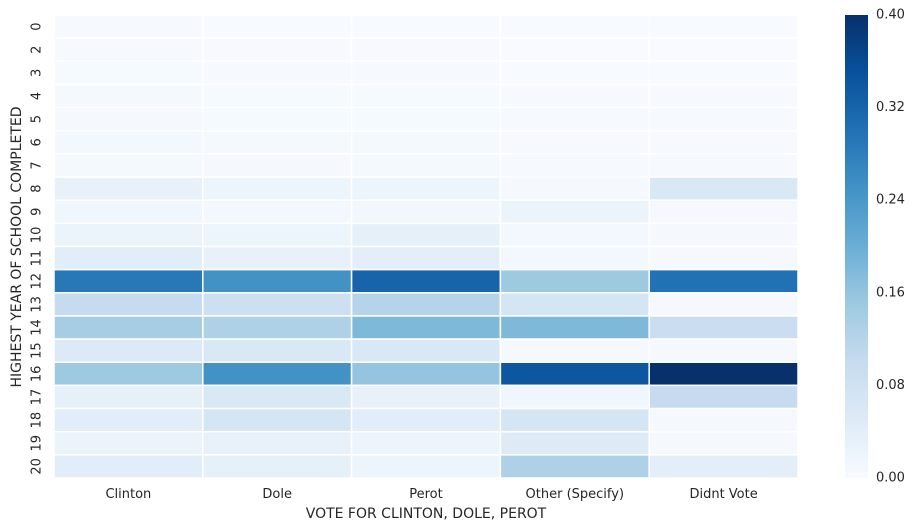 The width and height of the screenshot is (918, 531). What do you see at coordinates (575, 494) in the screenshot?
I see `x-tick-label: Other (Specify)` at bounding box center [575, 494].